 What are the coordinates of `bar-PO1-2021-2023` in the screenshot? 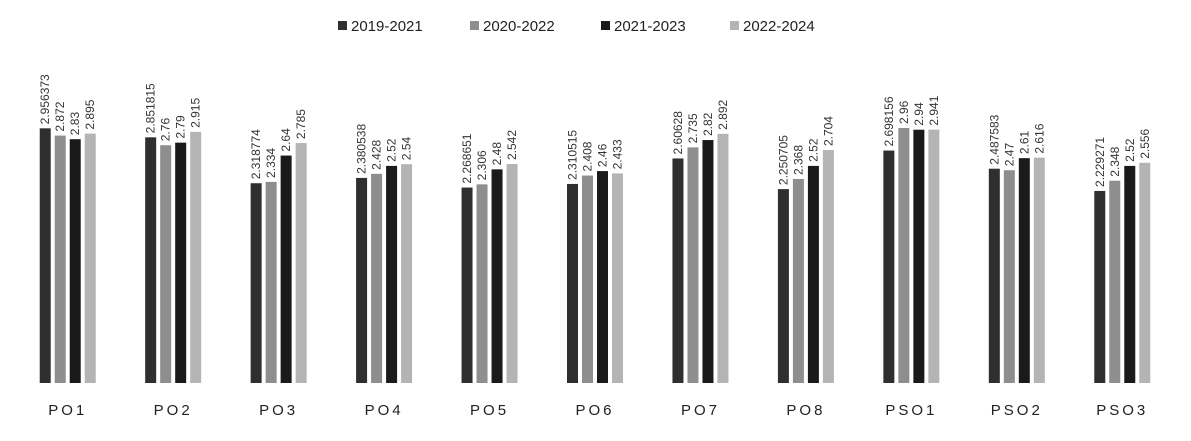 It's located at (75, 261).